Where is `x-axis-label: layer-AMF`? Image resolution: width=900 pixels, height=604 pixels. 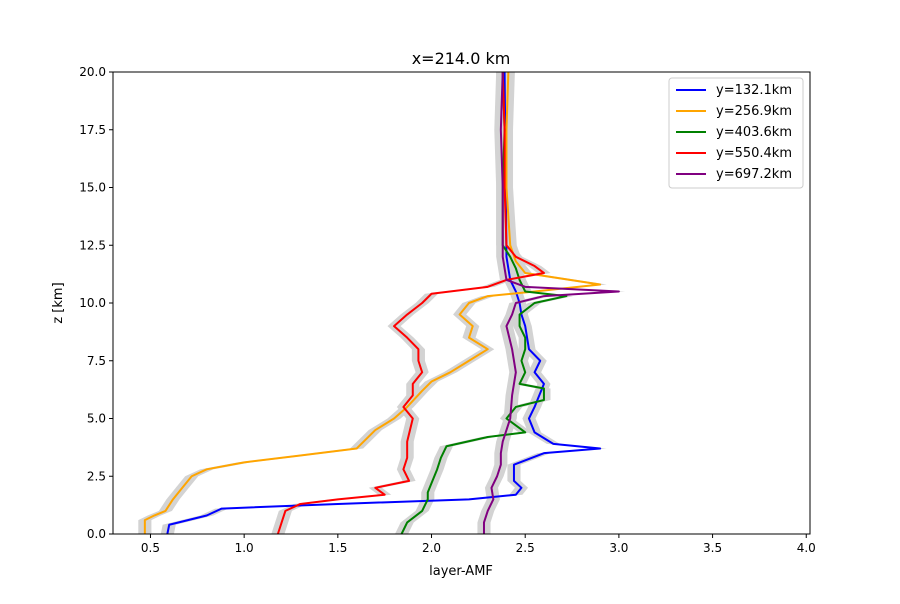 x-axis-label: layer-AMF is located at coordinates (461, 571).